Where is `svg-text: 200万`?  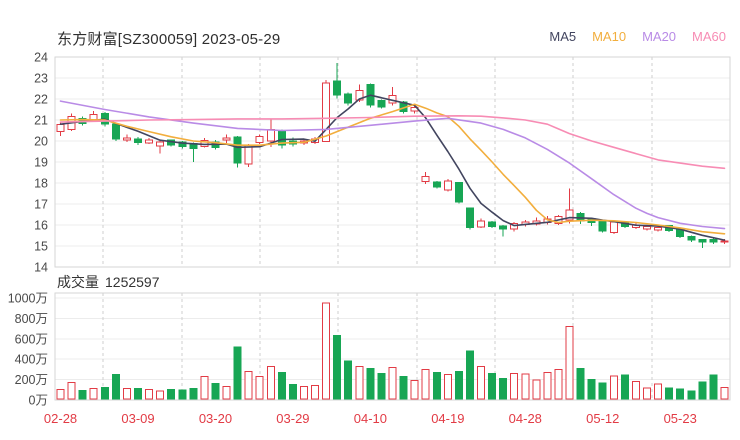 svg-text: 200万 is located at coordinates (31, 380).